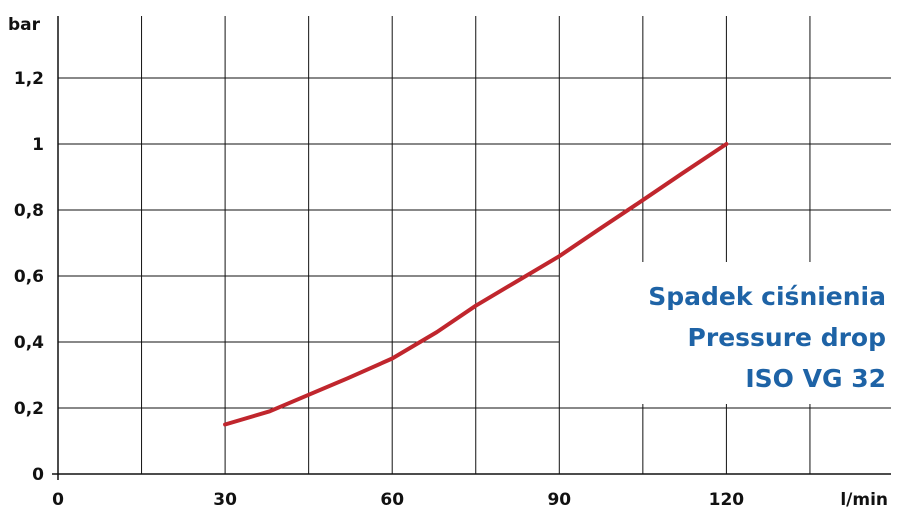 The height and width of the screenshot is (516, 898). I want to click on y-tick-label: 0,8, so click(29, 211).